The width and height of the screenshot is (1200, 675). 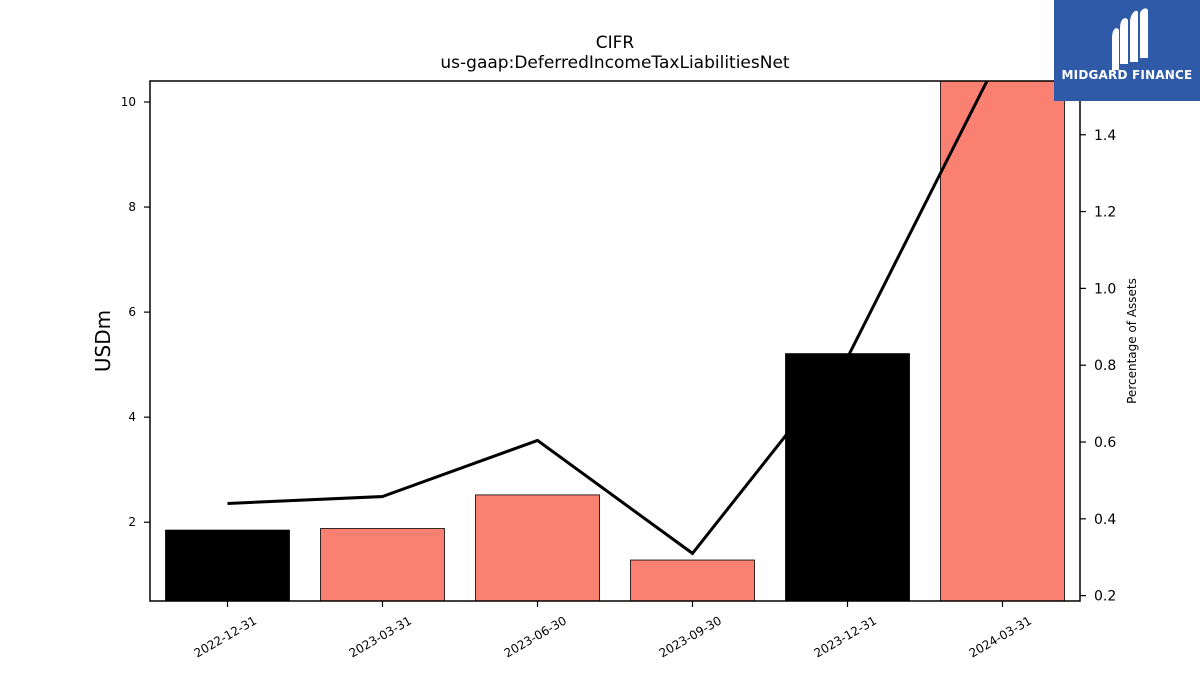 What do you see at coordinates (1000, 636) in the screenshot?
I see `x-tick-label: 2024-03-31` at bounding box center [1000, 636].